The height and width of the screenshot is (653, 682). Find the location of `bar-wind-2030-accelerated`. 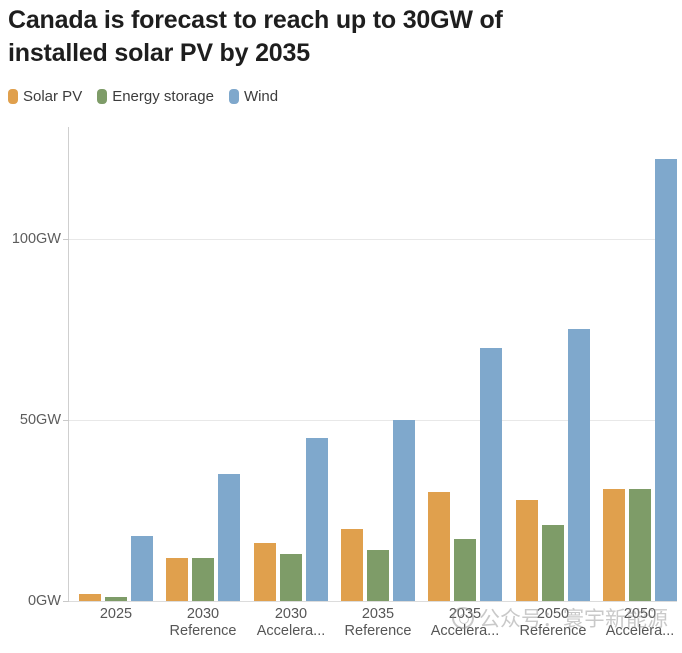

bar-wind-2030-accelerated is located at coordinates (317, 519).